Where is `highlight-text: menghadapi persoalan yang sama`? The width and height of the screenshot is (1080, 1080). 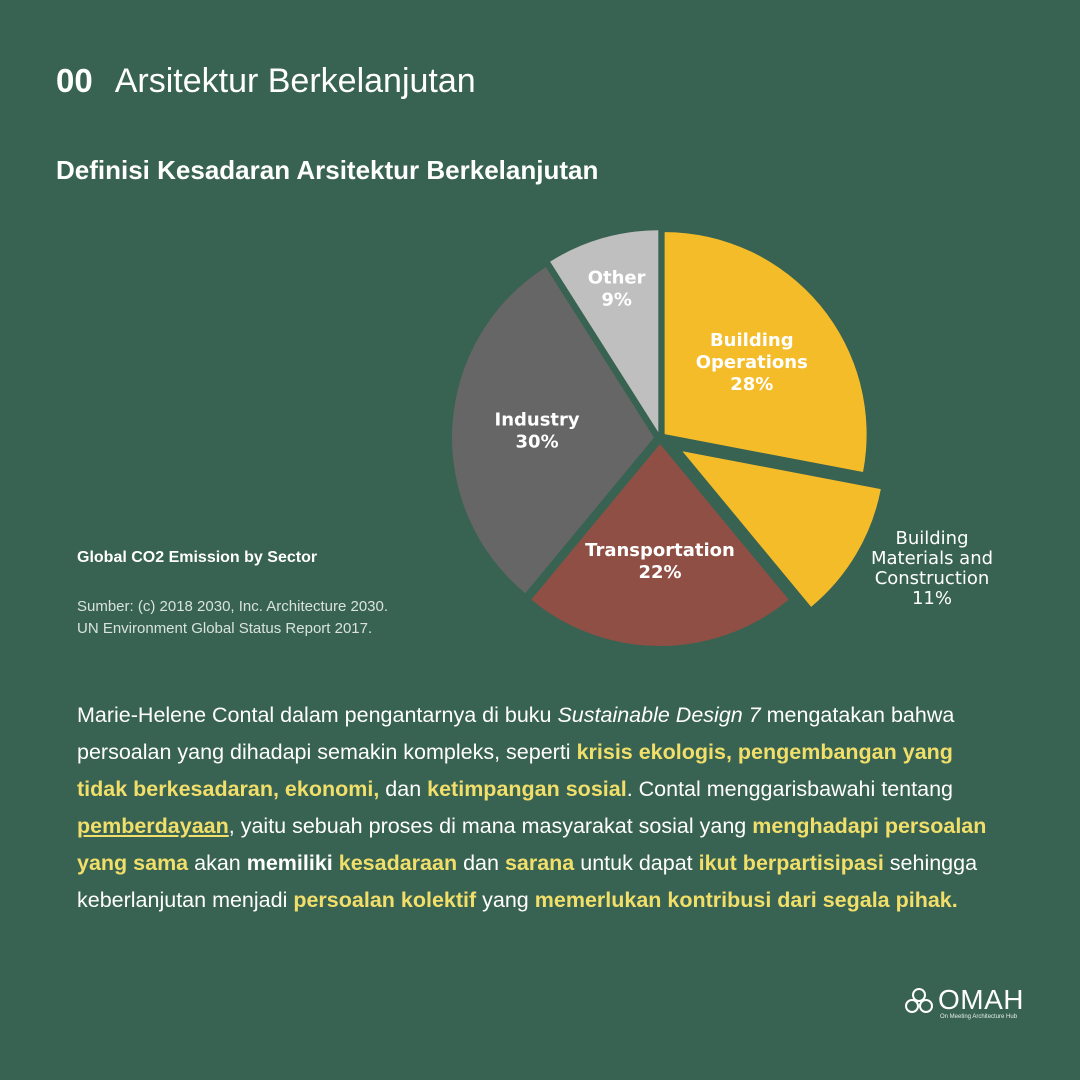 highlight-text: menghadapi persoalan yang sama is located at coordinates (532, 844).